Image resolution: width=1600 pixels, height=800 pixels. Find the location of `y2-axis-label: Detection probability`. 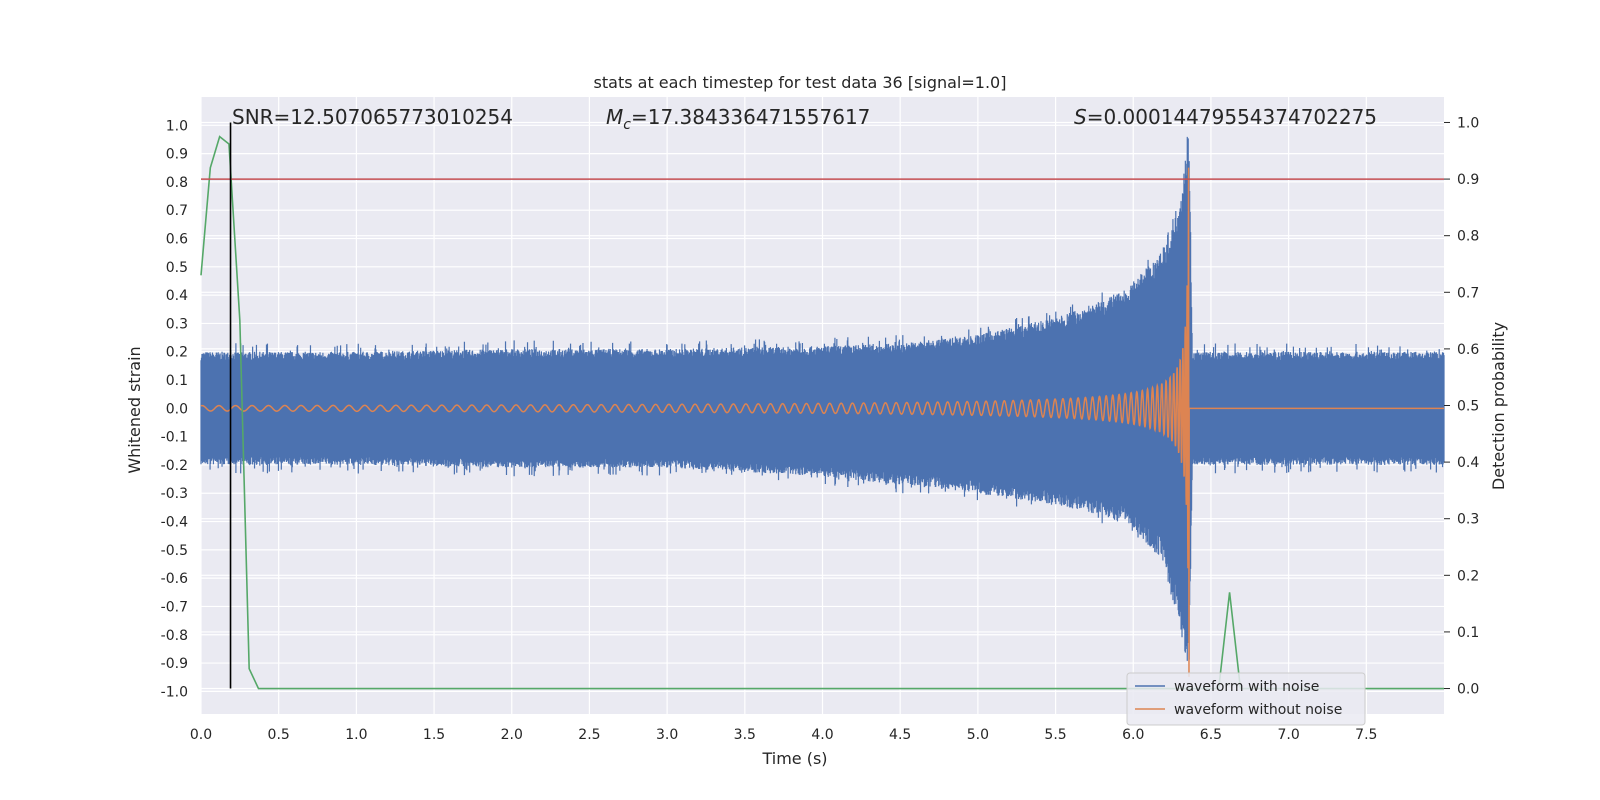

y2-axis-label: Detection probability is located at coordinates (1498, 406).